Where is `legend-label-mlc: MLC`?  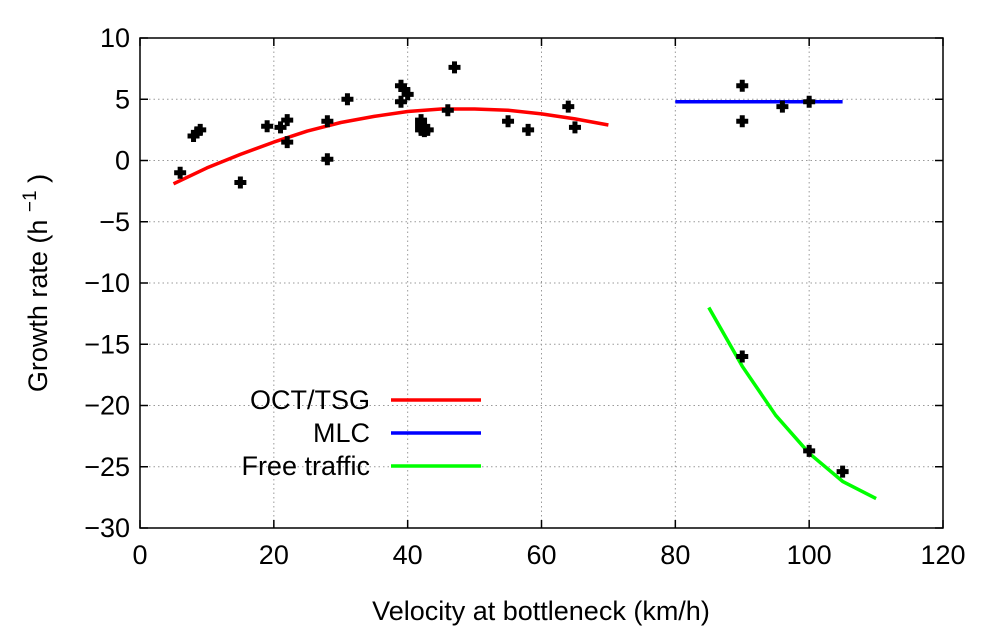
legend-label-mlc: MLC is located at coordinates (341, 433).